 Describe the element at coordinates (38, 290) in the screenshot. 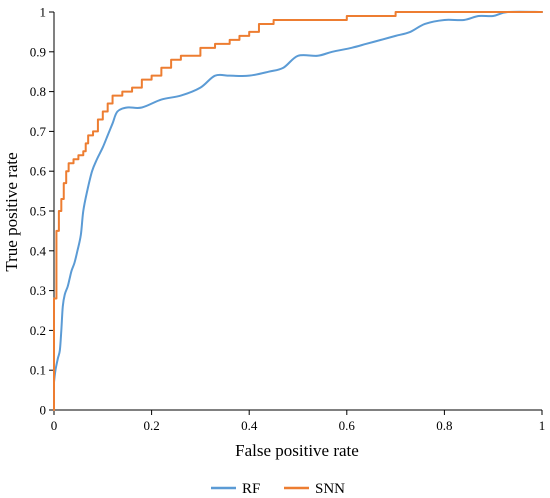

I see `y-tick-label: 0.3` at that location.